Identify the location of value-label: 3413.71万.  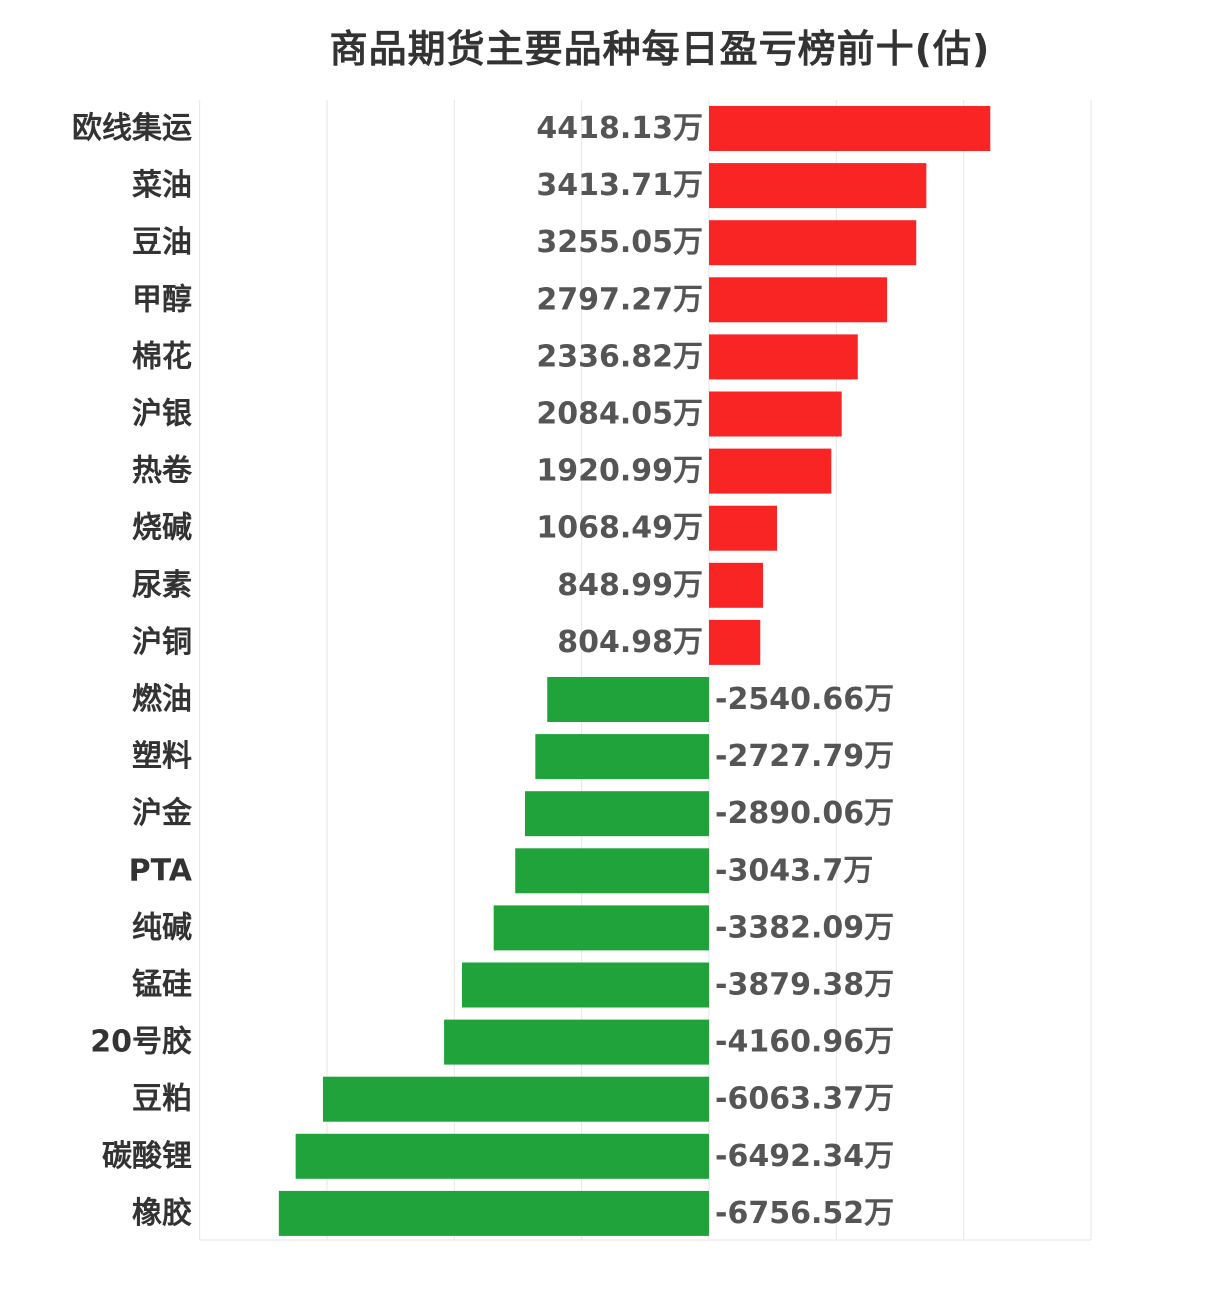
(619, 185).